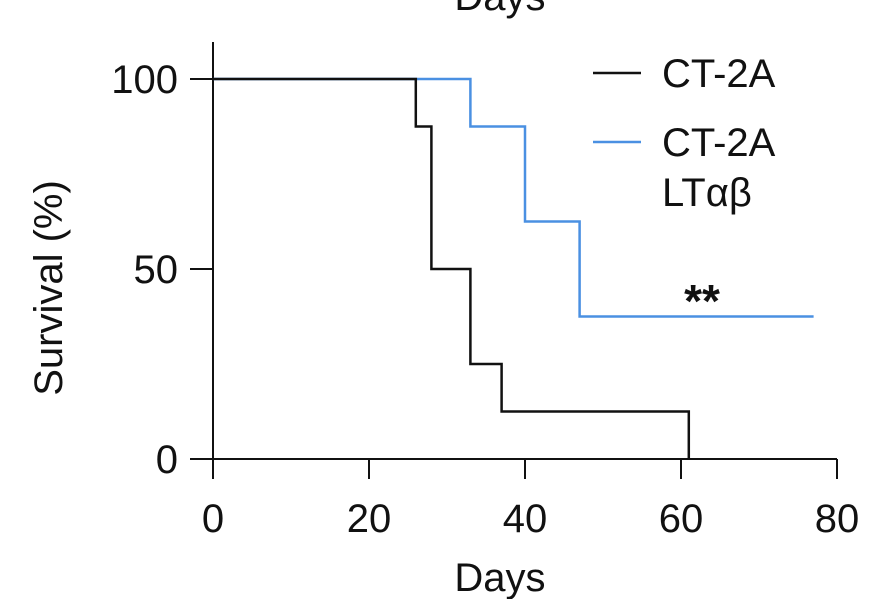 Image resolution: width=869 pixels, height=599 pixels. I want to click on legend: CT-2A CT-2A LTαβ, so click(684, 133).